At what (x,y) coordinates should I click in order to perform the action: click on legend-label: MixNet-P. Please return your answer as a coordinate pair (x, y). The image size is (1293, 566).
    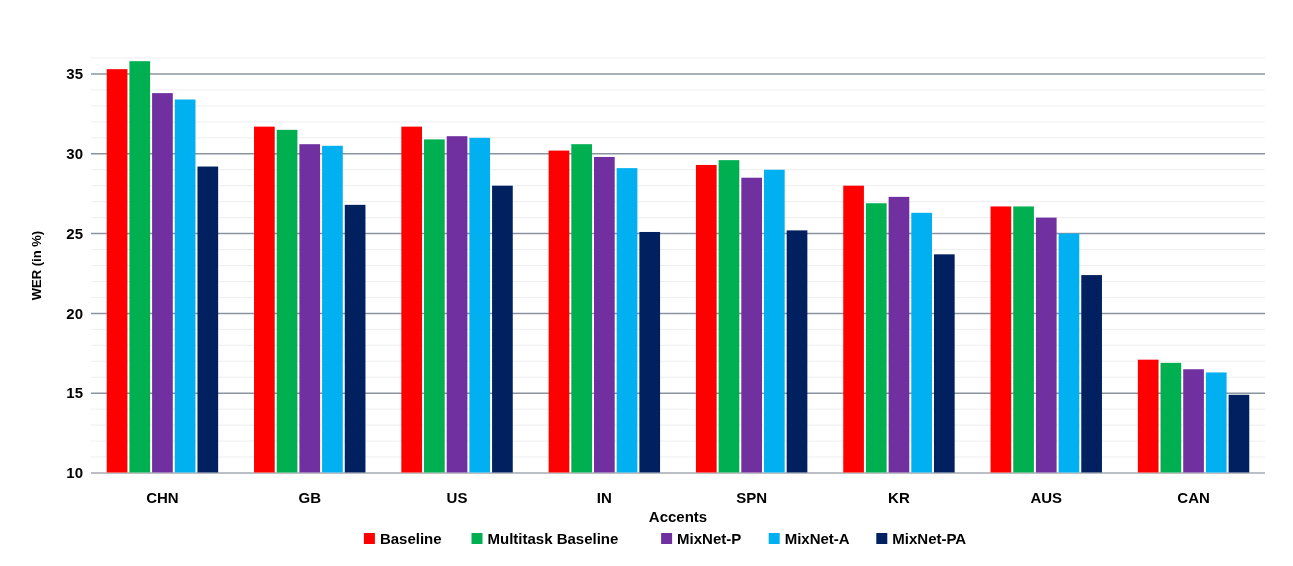
    Looking at the image, I should click on (709, 538).